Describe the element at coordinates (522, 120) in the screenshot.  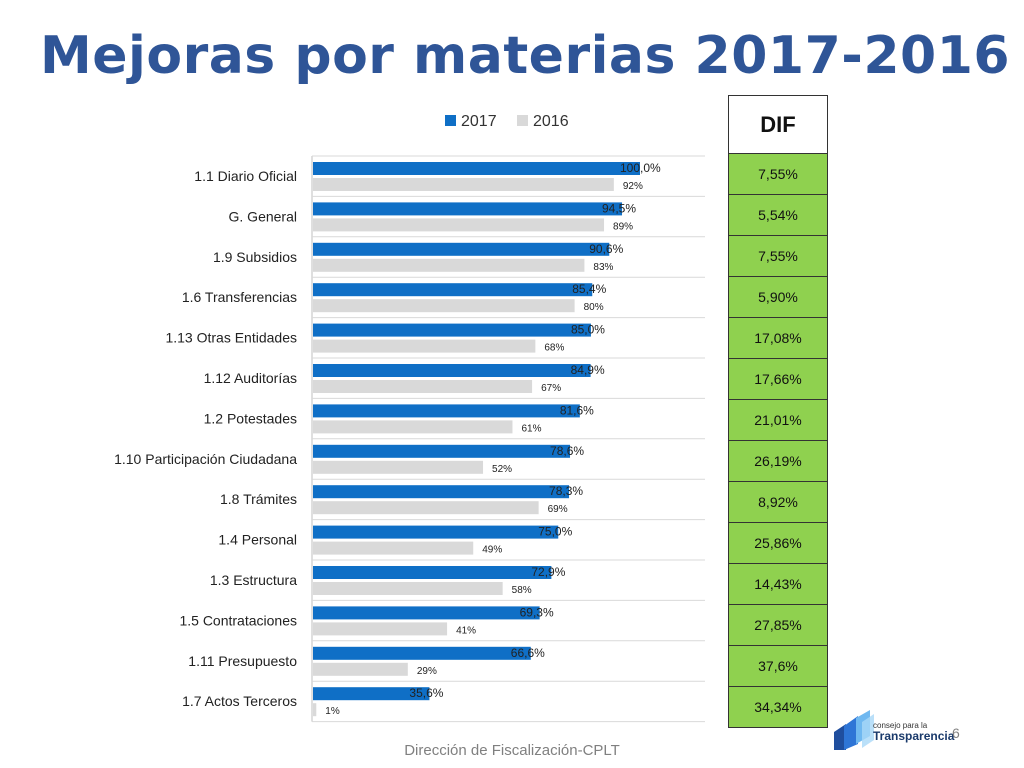
I see `legend-swatch-2016` at that location.